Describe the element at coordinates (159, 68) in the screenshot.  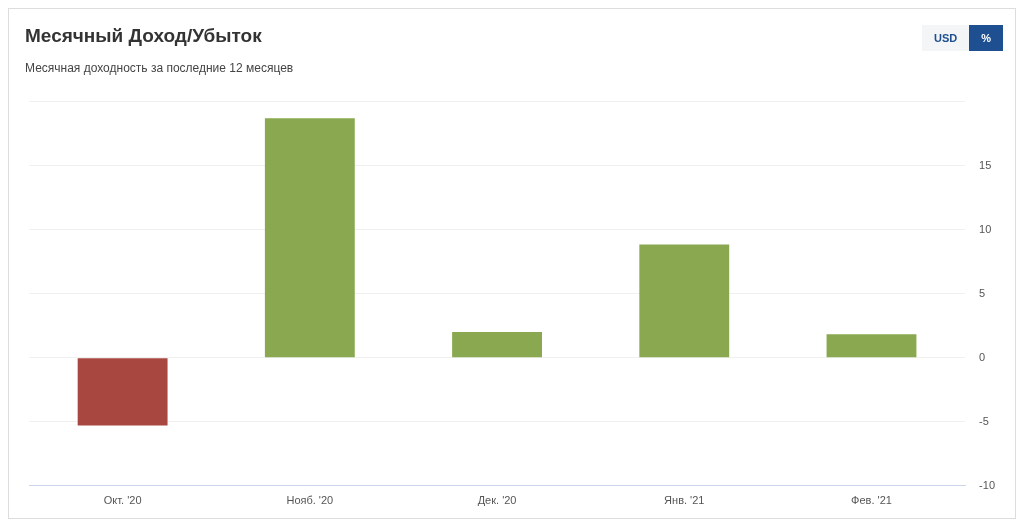
I see `chart-subtitle: Месячная доходность за последние 12 месяцев` at that location.